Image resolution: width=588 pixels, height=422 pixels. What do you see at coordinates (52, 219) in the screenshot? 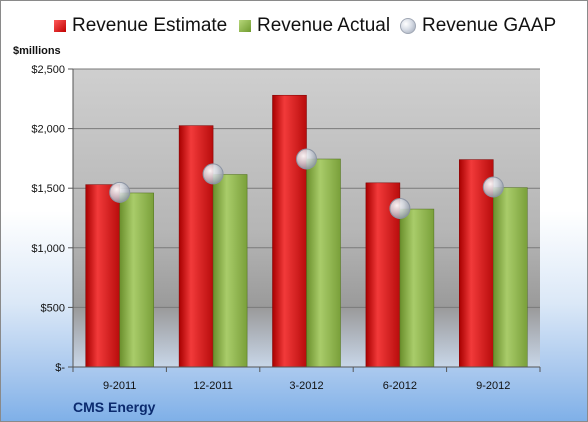
I see `y-axis: $- $500 $1,000 $1,500 $2,000 $2,500` at bounding box center [52, 219].